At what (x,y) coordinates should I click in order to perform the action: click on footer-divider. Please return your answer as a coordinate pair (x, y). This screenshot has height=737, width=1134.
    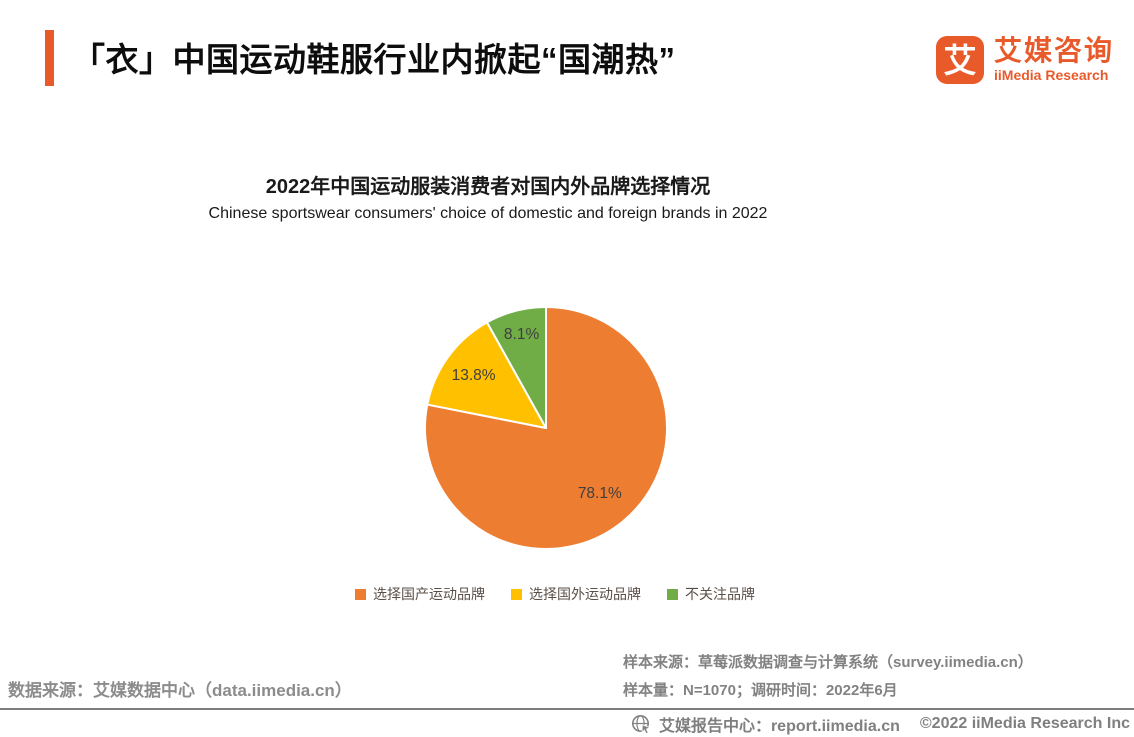
    Looking at the image, I should click on (567, 709).